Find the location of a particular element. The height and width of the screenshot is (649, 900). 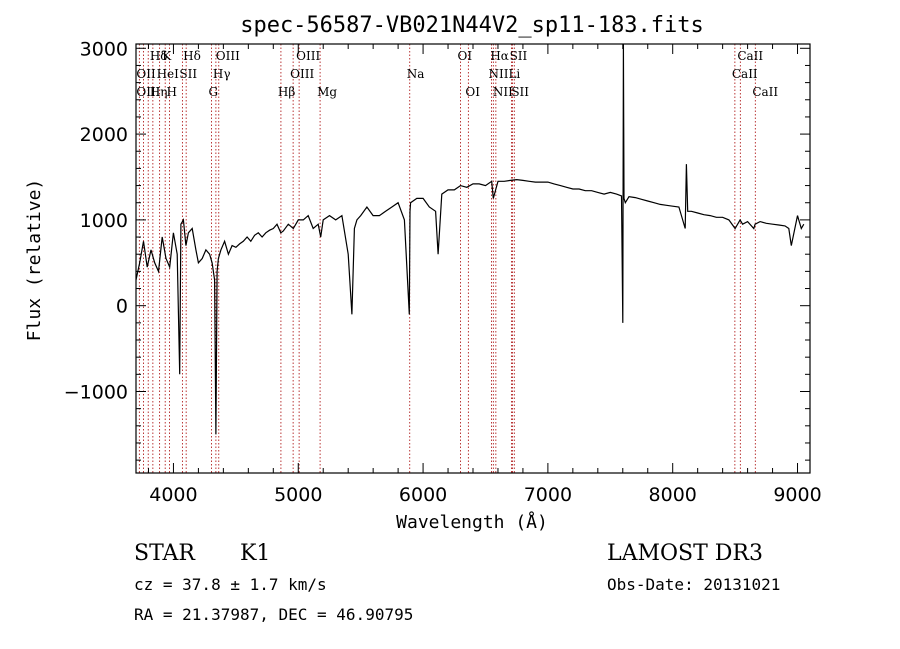

line-label: K is located at coordinates (167, 56).